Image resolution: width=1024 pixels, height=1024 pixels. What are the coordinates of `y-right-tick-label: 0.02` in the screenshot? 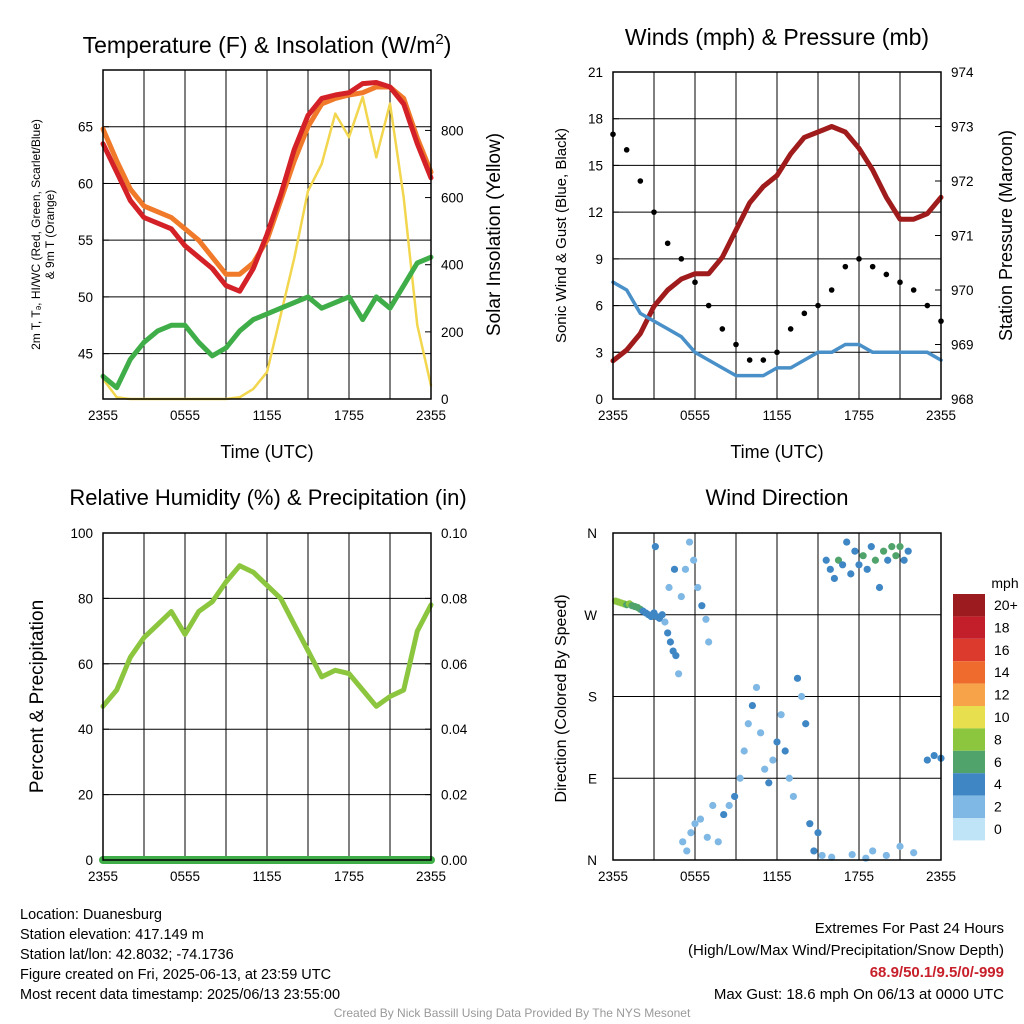 It's located at (454, 795).